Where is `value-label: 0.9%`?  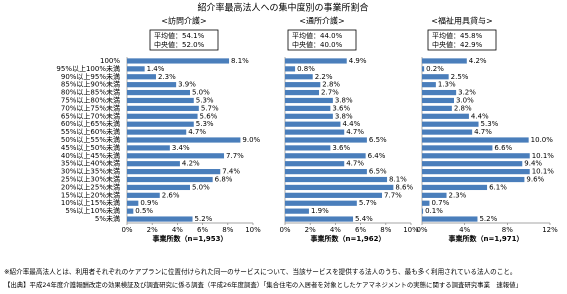
value-label: 0.9% is located at coordinates (149, 203).